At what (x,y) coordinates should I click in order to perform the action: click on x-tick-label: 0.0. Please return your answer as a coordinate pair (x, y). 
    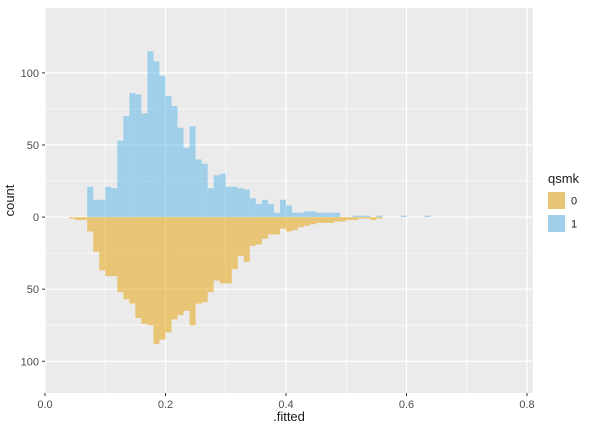
    Looking at the image, I should click on (44, 405).